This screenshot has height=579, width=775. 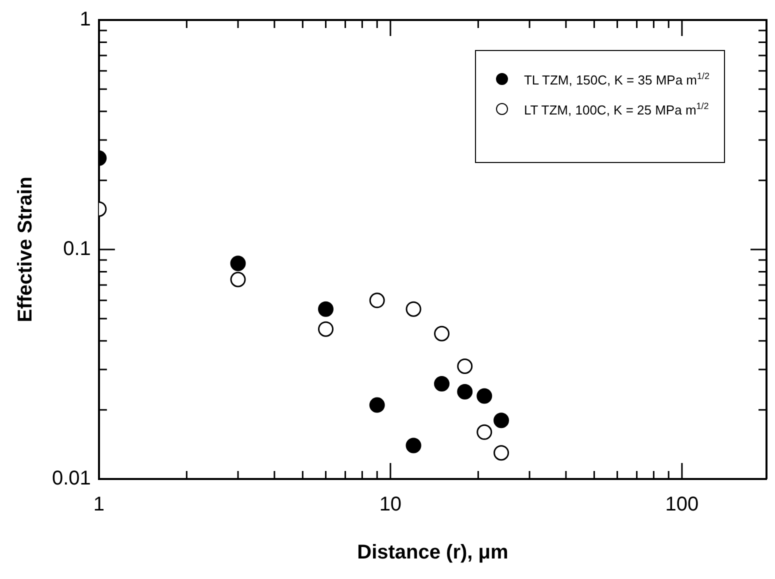 I want to click on legend-label: TL TZM, 150C, K = 35 MPa m$^{1/2}$, so click(x=617, y=79).